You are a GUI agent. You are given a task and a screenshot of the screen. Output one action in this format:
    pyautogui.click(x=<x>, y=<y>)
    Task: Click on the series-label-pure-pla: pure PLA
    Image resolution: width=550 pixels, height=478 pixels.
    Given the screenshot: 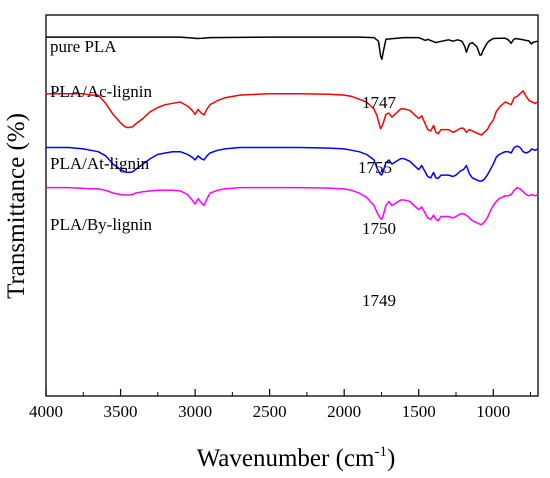 What is the action you would take?
    pyautogui.click(x=83, y=46)
    